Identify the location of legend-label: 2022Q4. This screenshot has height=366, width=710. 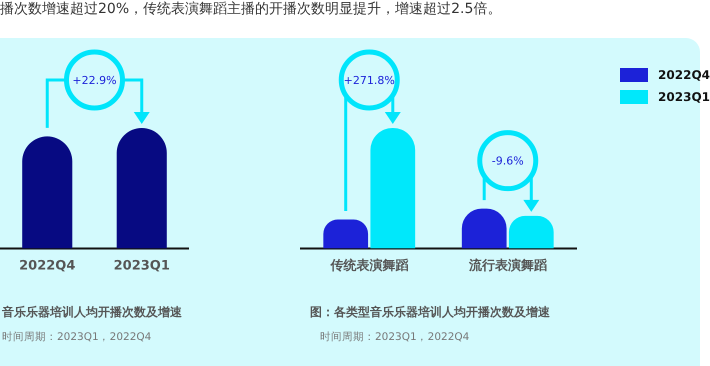
(684, 75).